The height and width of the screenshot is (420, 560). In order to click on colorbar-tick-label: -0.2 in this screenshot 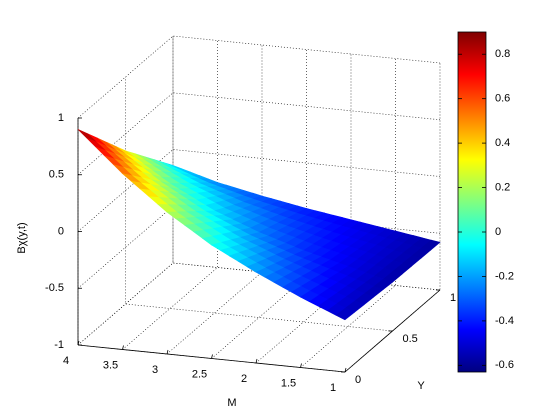, I will do `click(504, 276)`.